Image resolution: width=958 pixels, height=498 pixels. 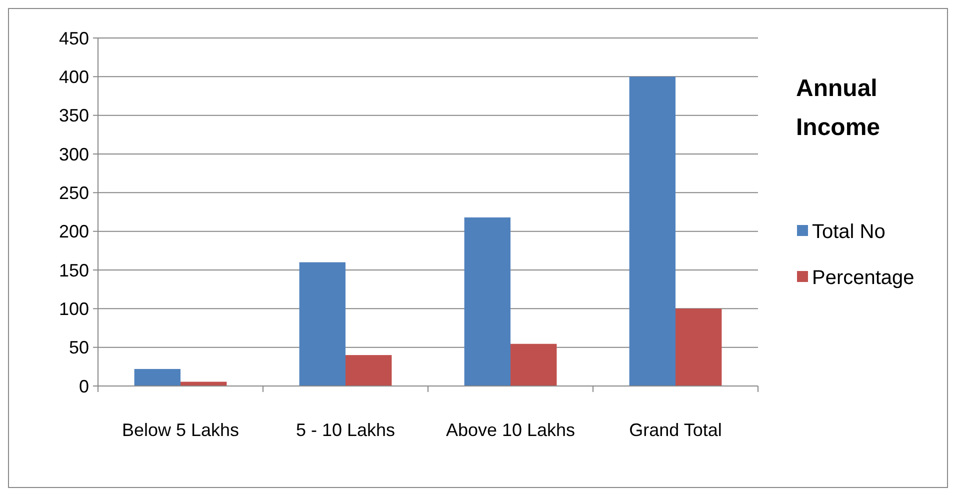 I want to click on y-tick-label: 50, so click(x=78, y=348).